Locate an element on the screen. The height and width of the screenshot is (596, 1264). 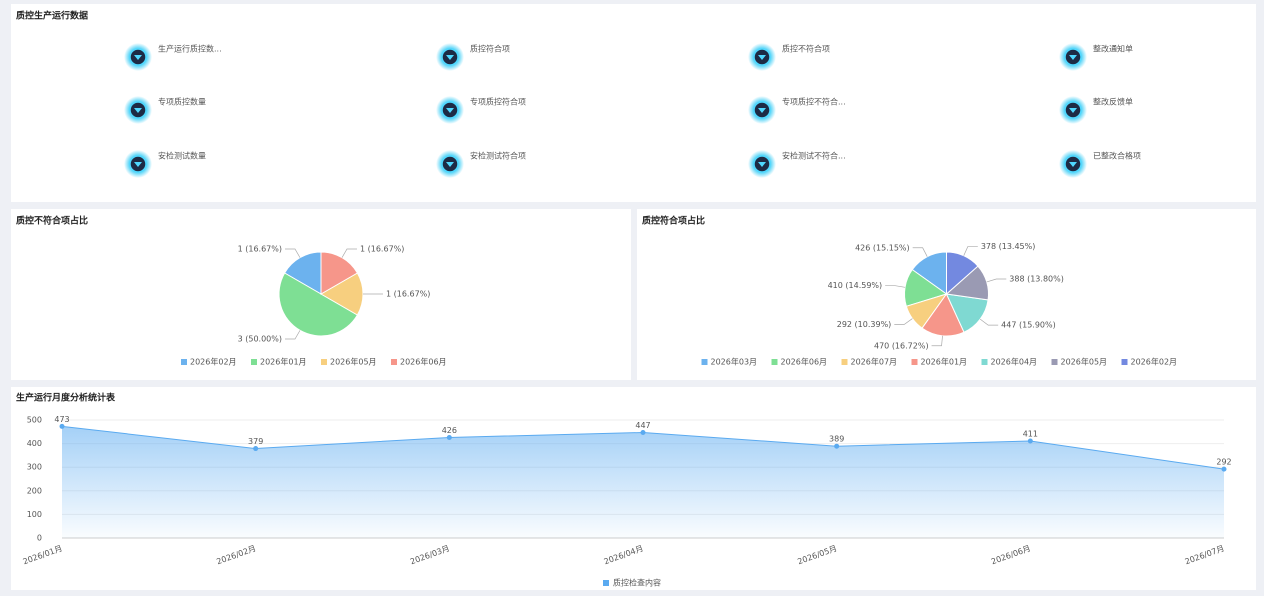
stat-label: 质控不符合项 is located at coordinates (806, 49).